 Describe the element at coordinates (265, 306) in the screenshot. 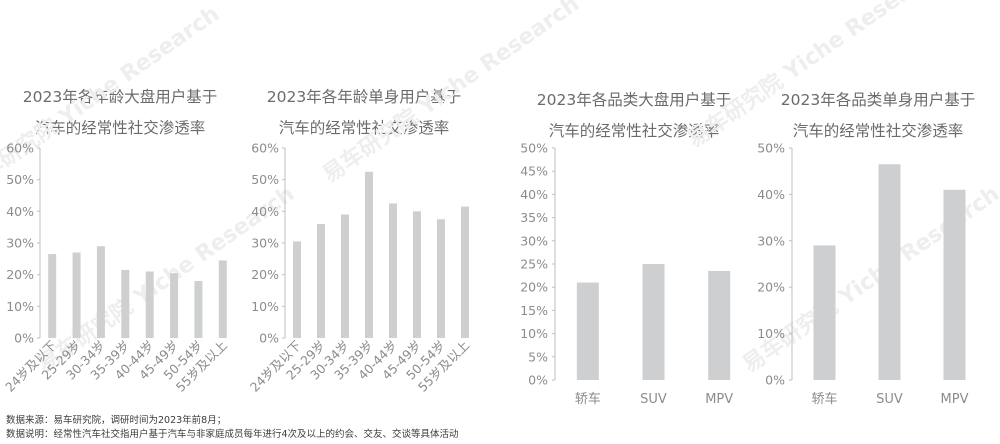

I see `chart-2-y-tick-label: 10%` at that location.